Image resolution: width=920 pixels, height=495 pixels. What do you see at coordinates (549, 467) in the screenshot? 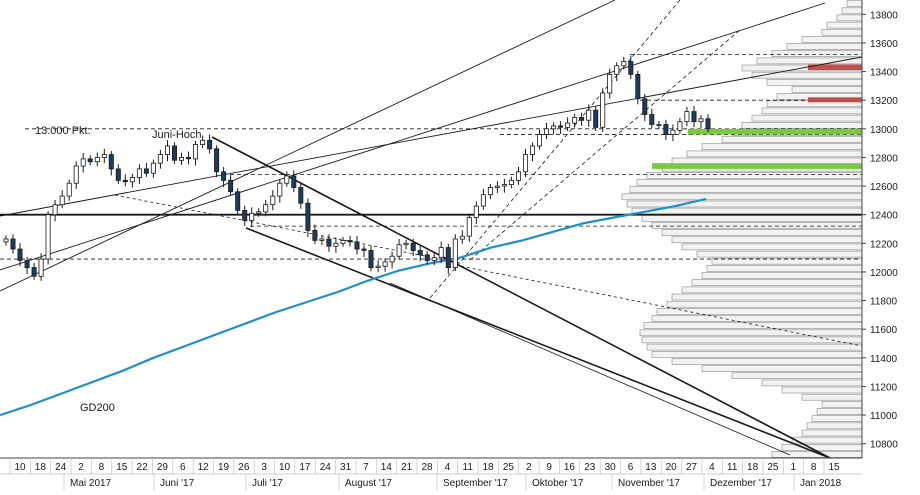
I see `x-tick-label: 9` at bounding box center [549, 467].